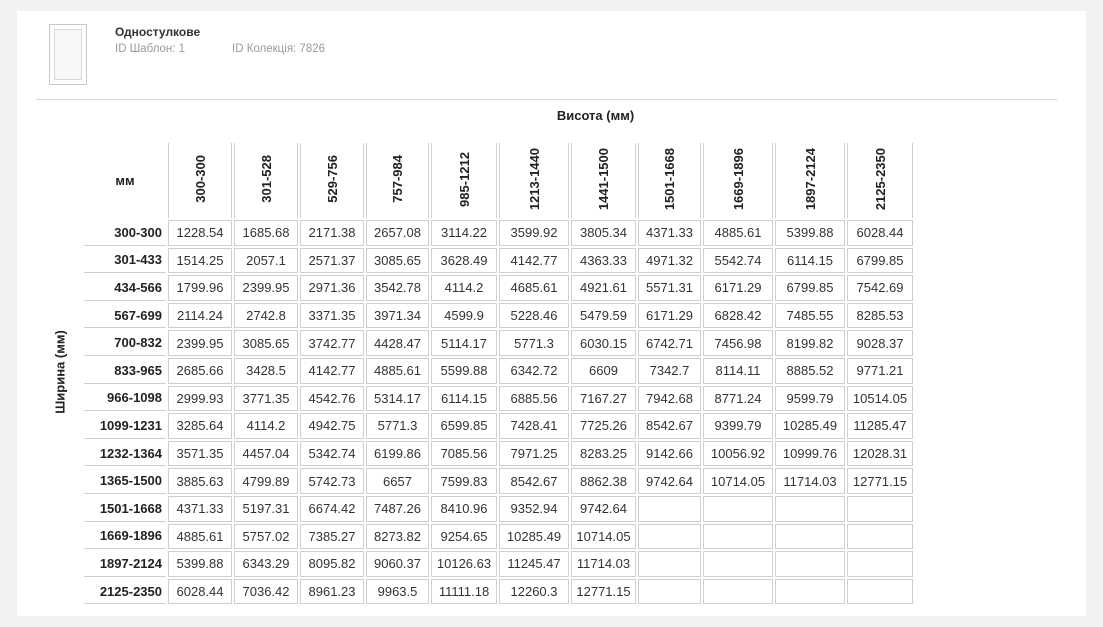  Describe the element at coordinates (738, 426) in the screenshot. I see `price-cell: 9399.79` at that location.